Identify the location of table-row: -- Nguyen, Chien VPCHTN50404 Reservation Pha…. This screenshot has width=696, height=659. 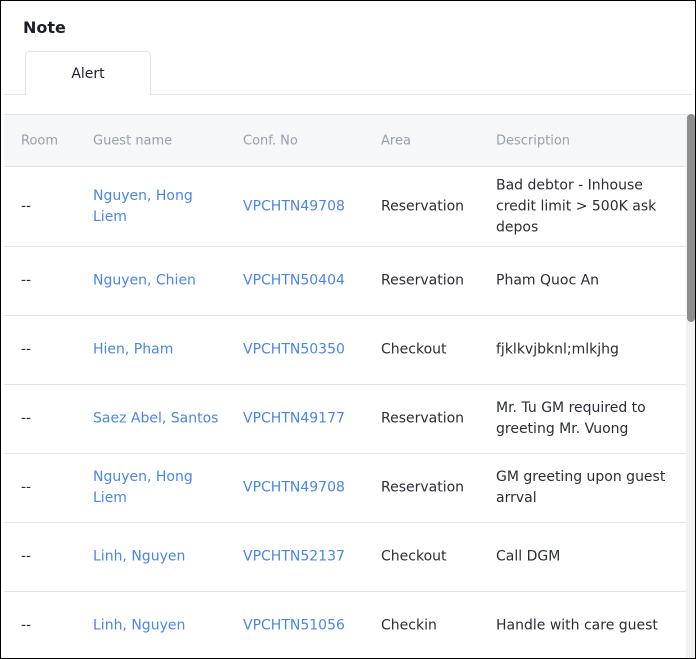
(345, 281).